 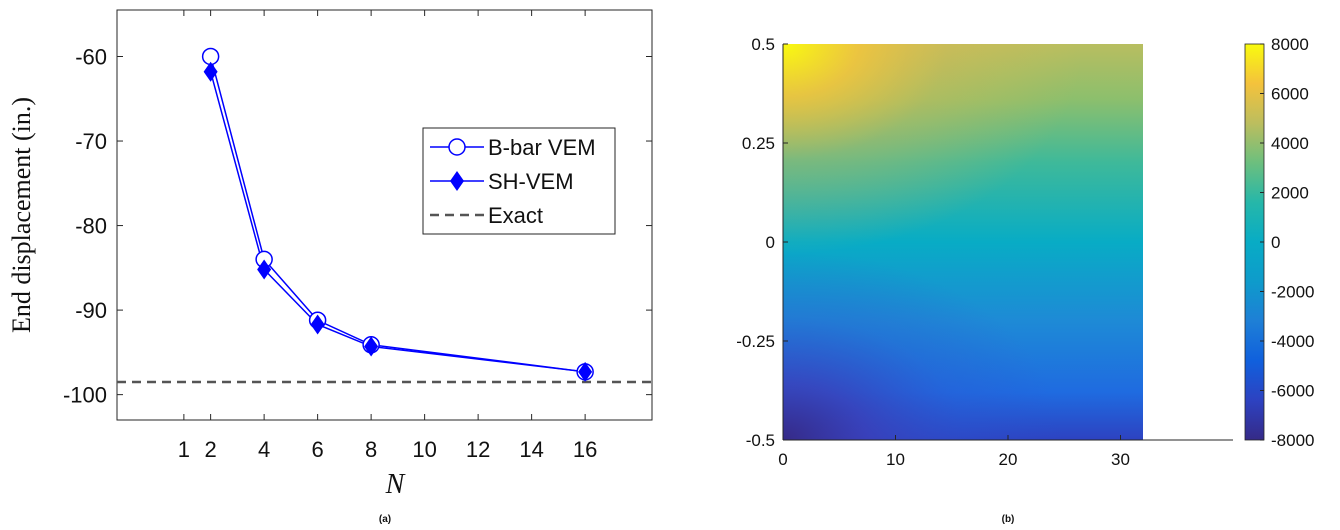 What do you see at coordinates (1120, 459) in the screenshot?
I see `b-xtick-label: 30` at bounding box center [1120, 459].